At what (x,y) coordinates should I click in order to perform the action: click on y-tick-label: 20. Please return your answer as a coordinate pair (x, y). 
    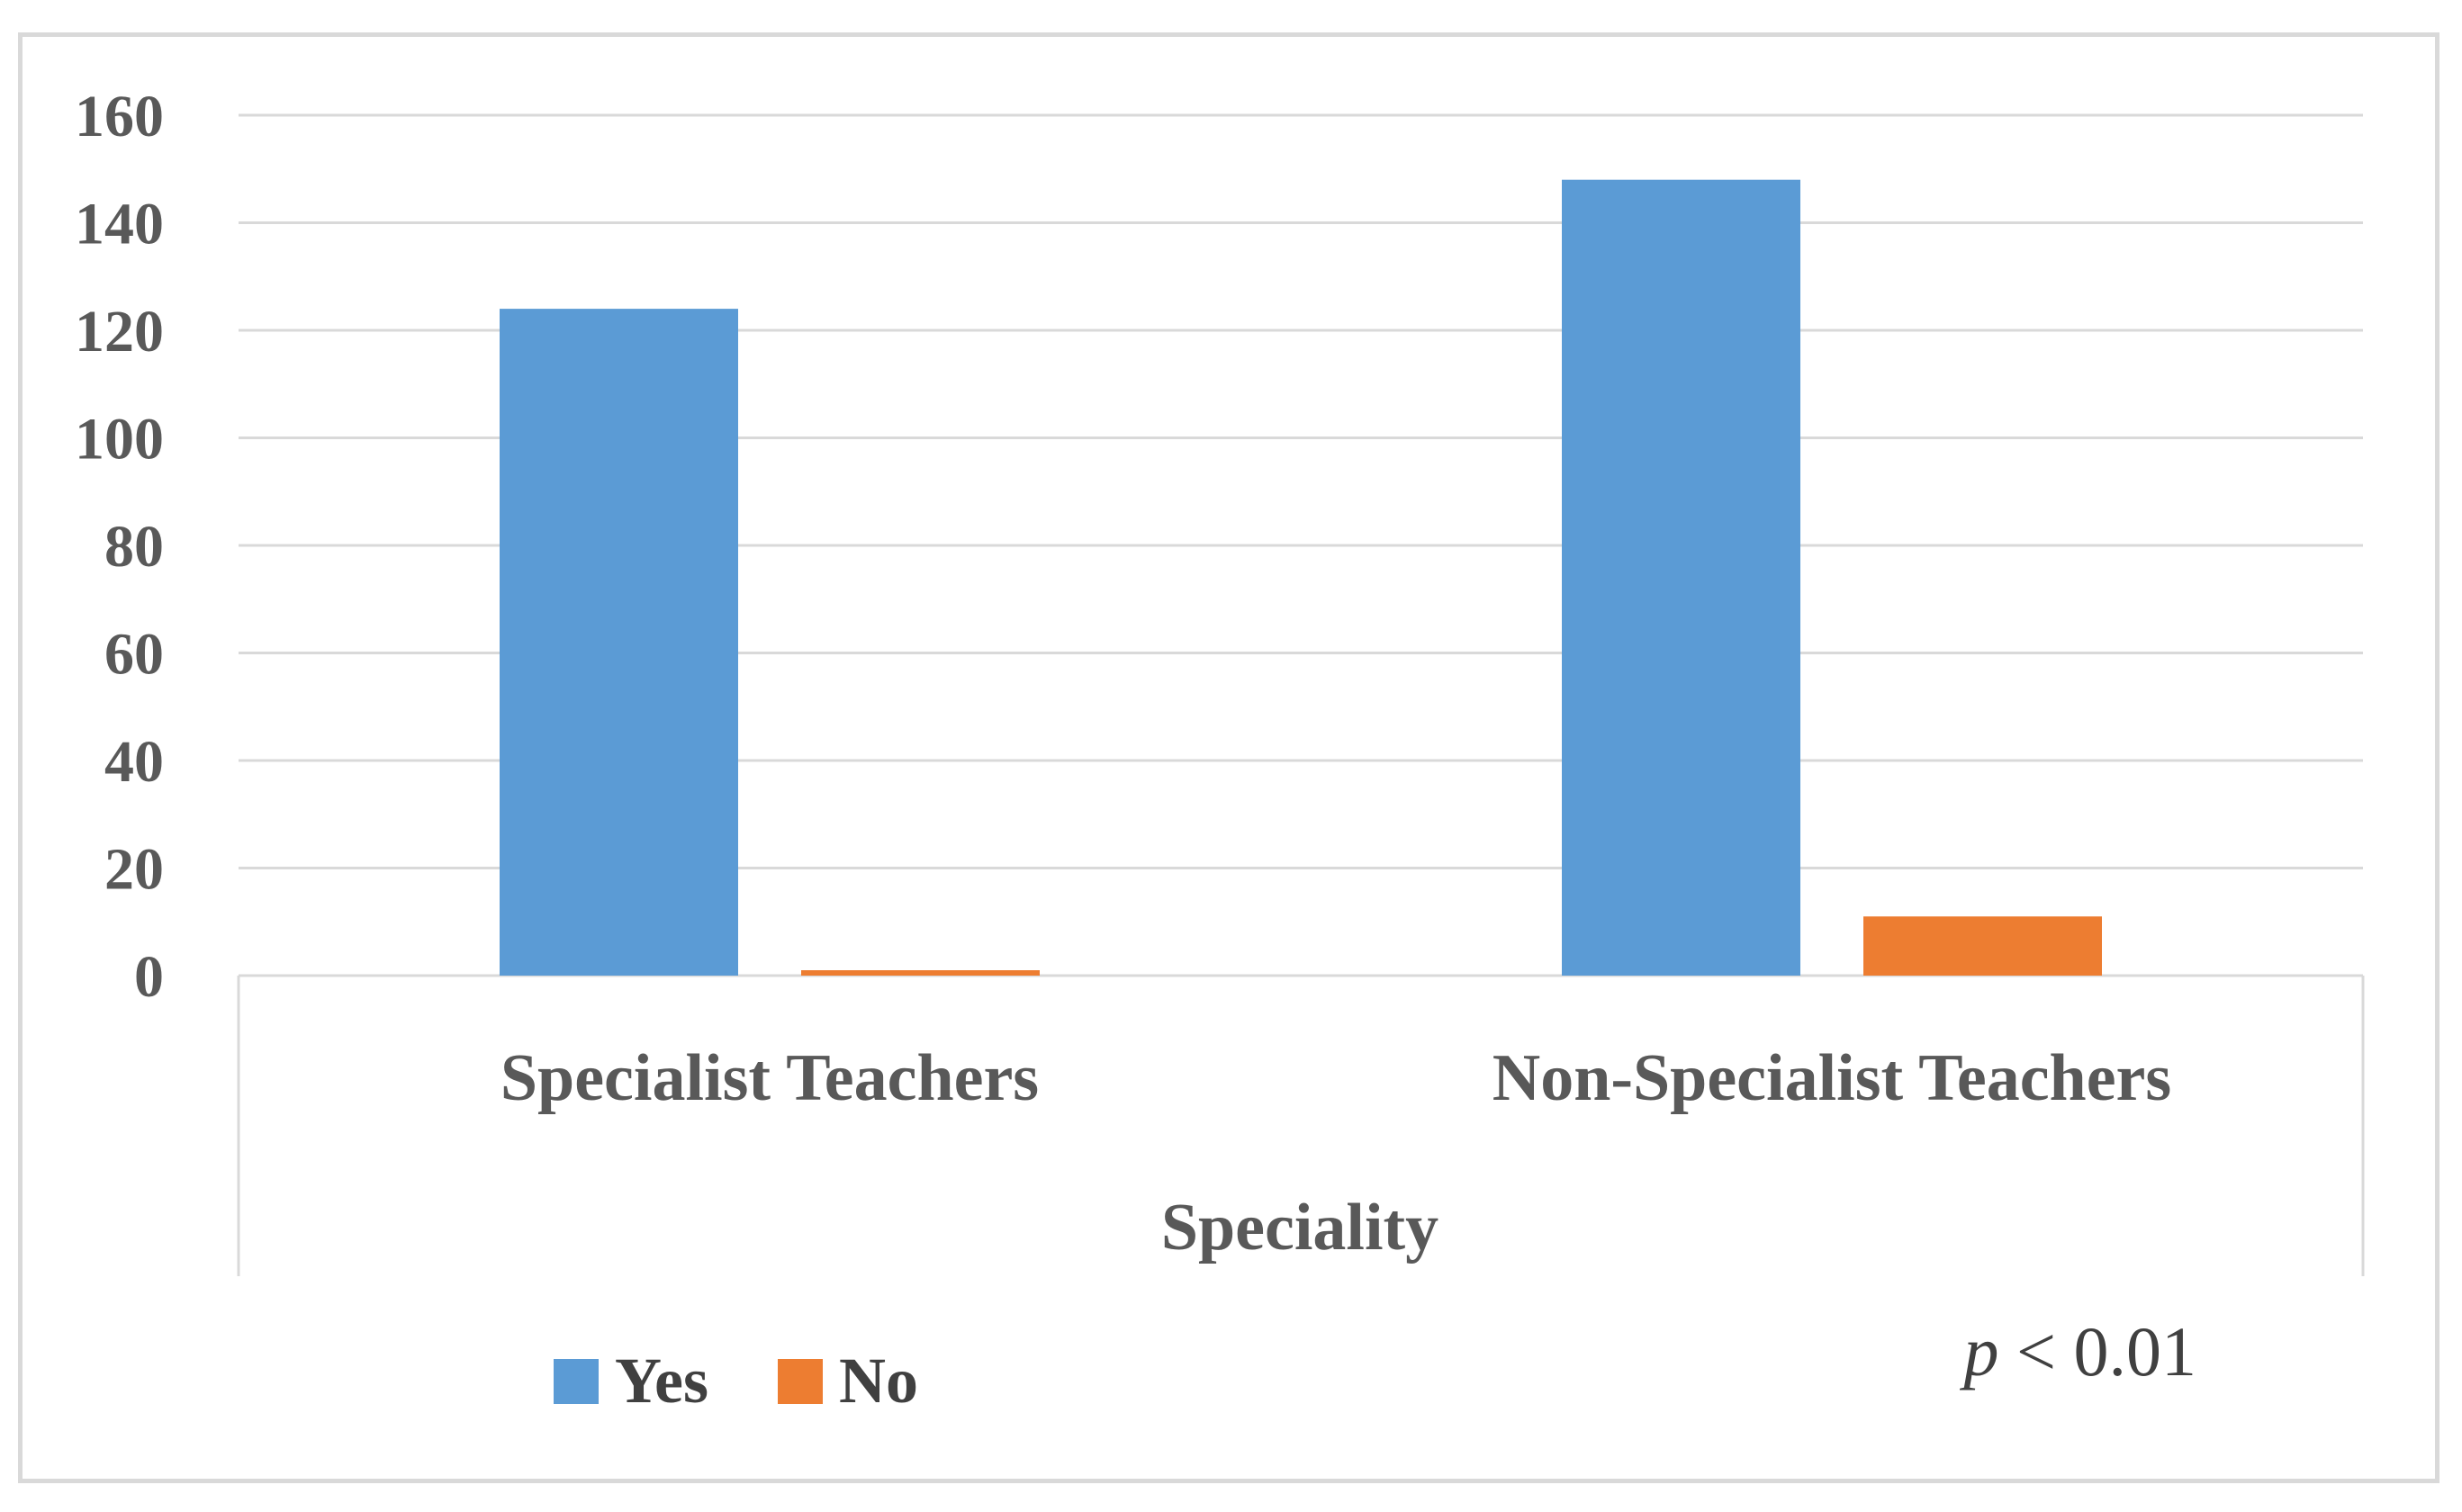
    Looking at the image, I should click on (134, 870).